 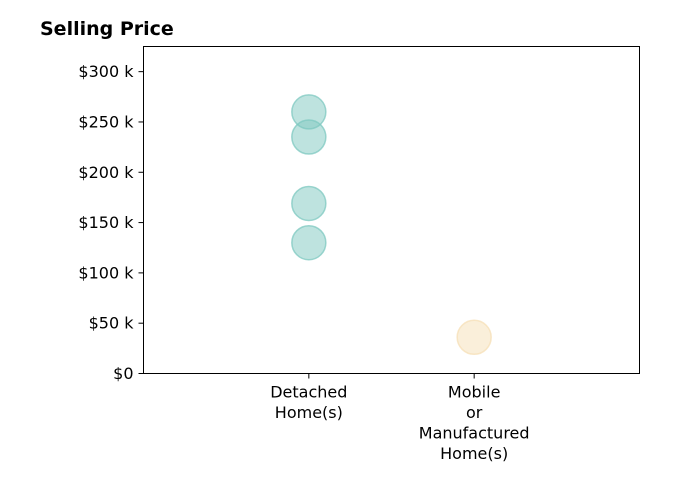 I want to click on x-tick-label-line: Mobile, so click(x=474, y=392).